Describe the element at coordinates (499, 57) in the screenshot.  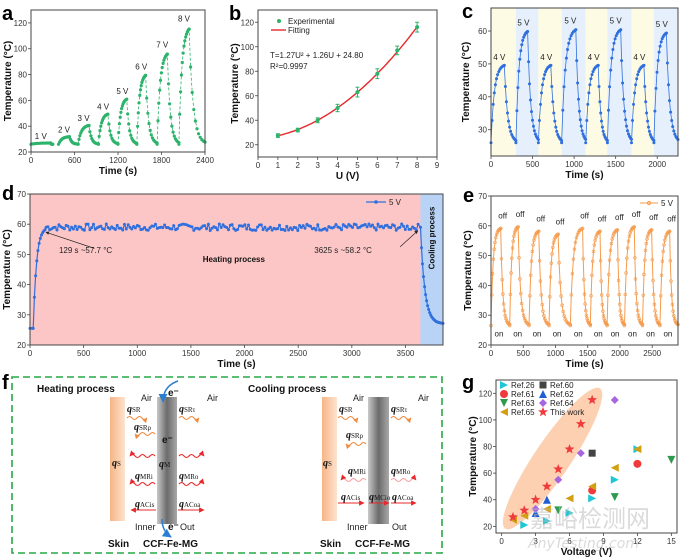
I see `cycle-label: 4 V` at that location.